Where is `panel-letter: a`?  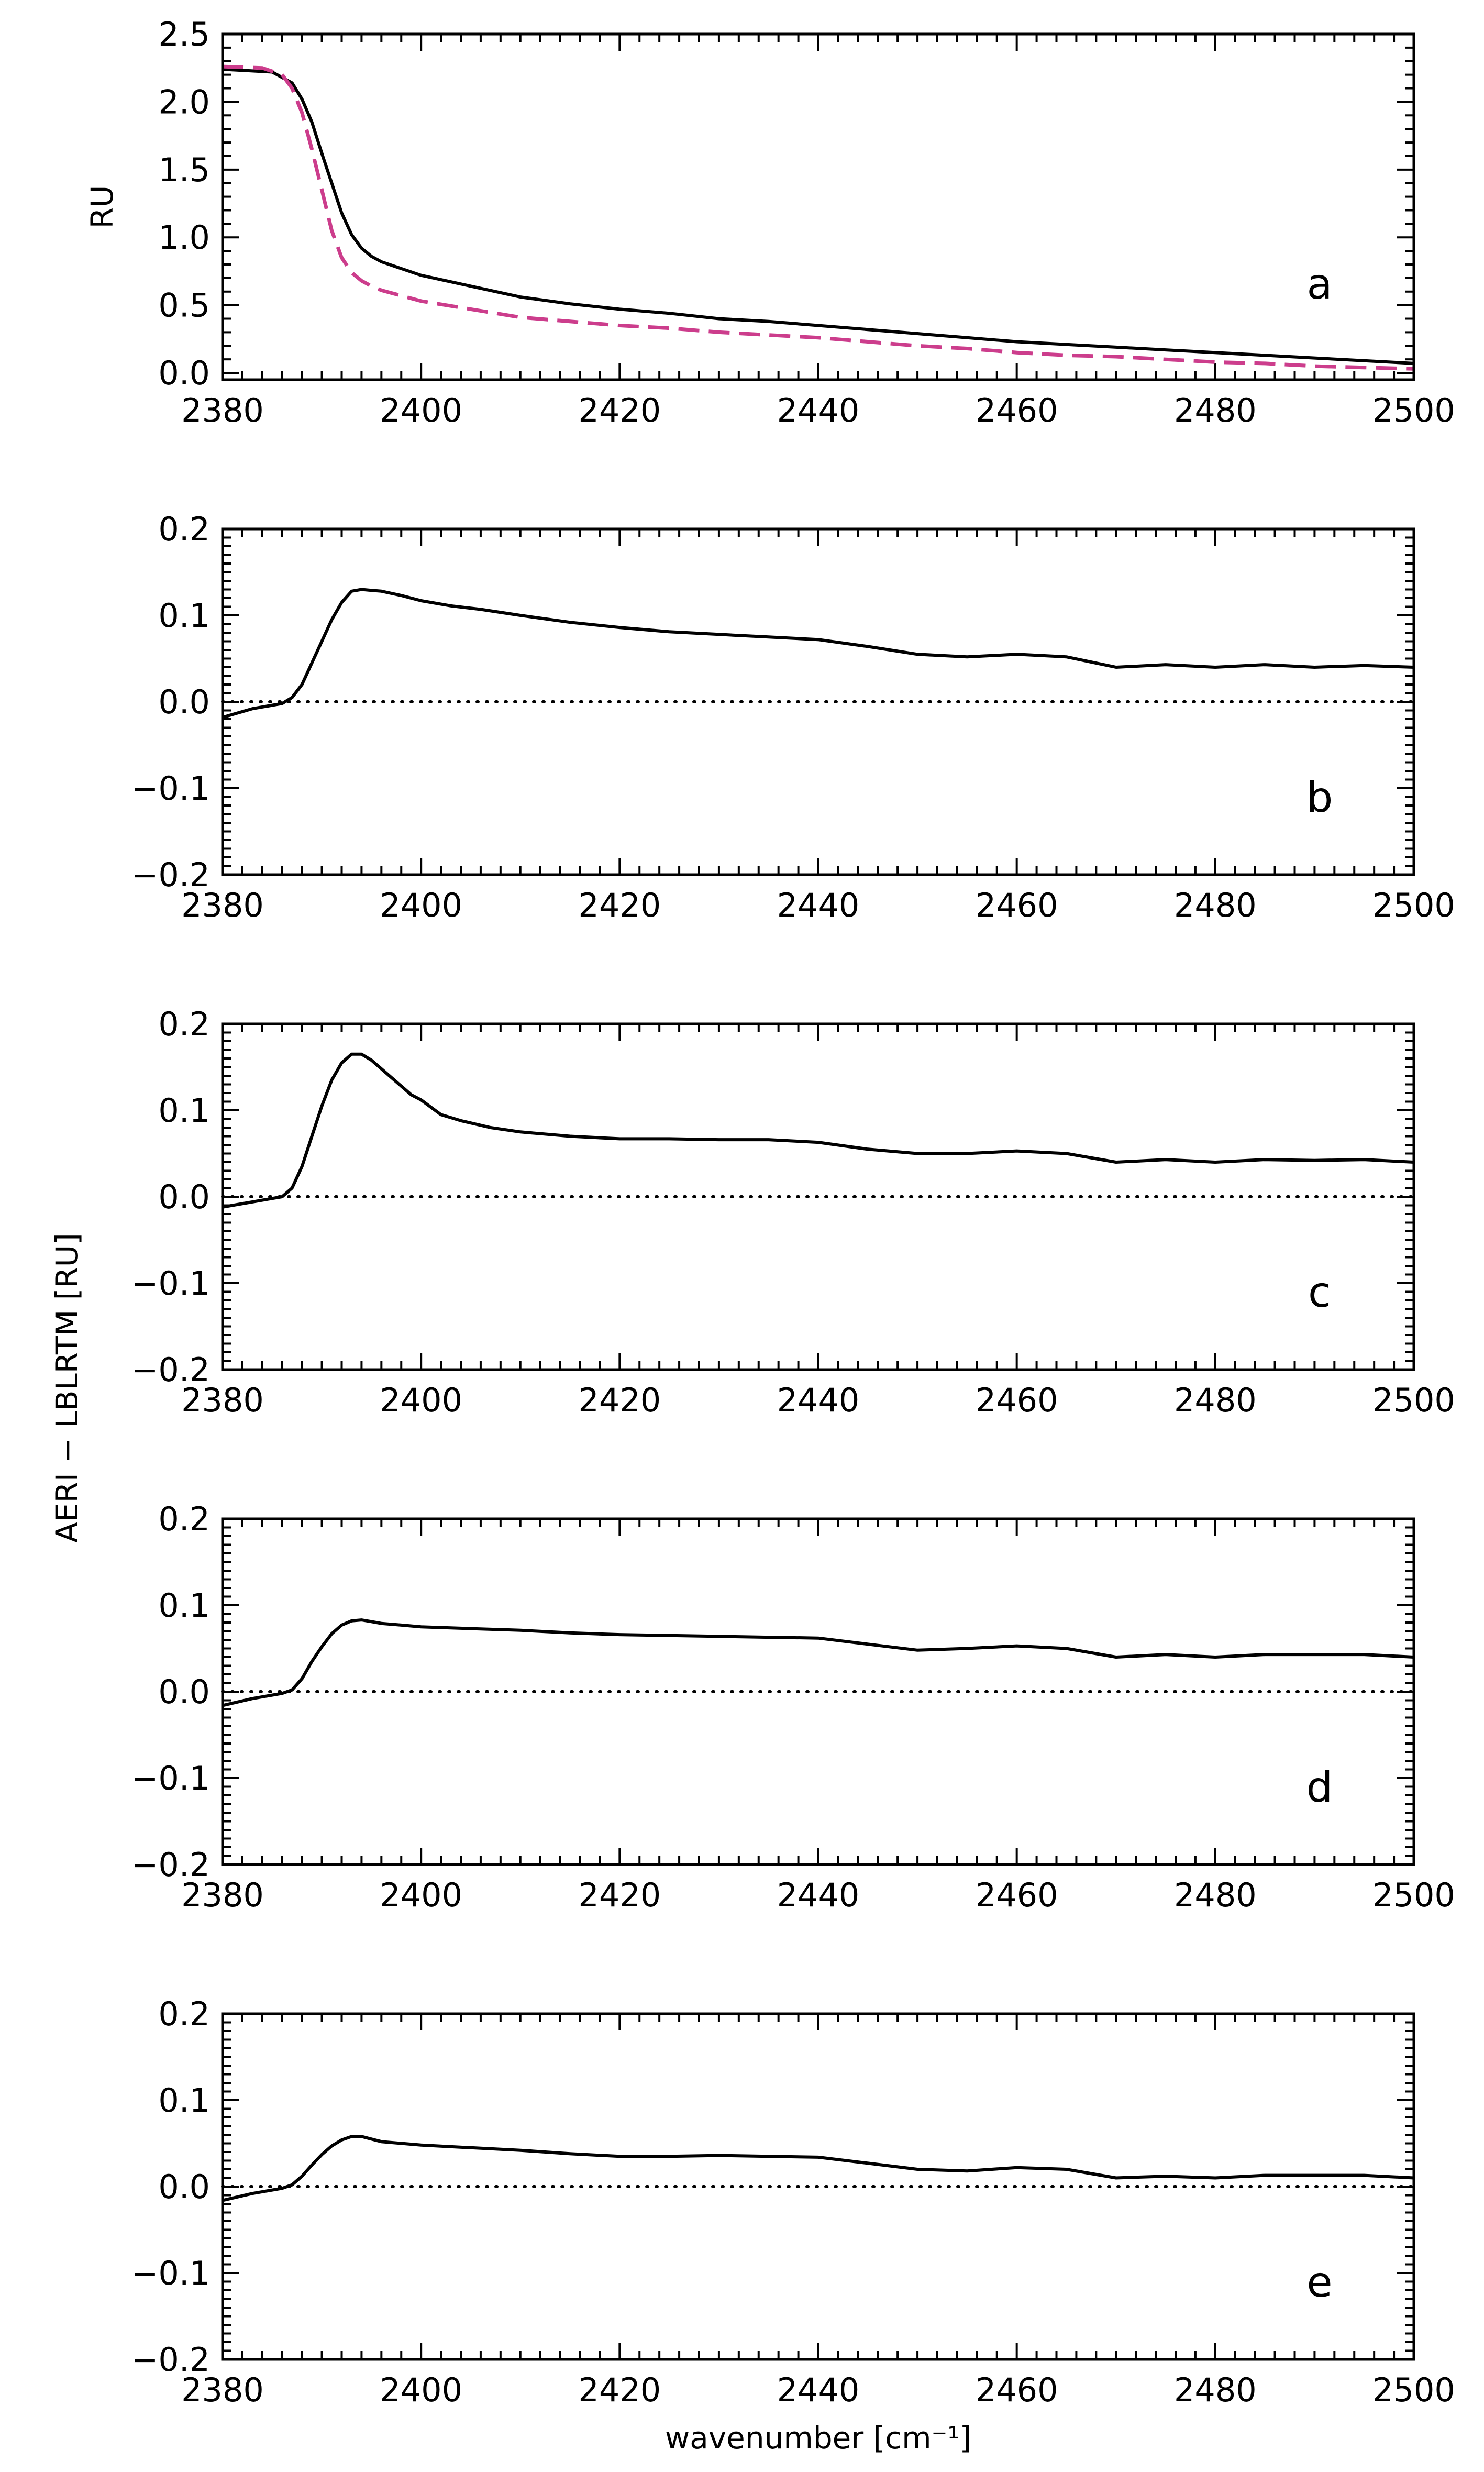
panel-letter: a is located at coordinates (1319, 284).